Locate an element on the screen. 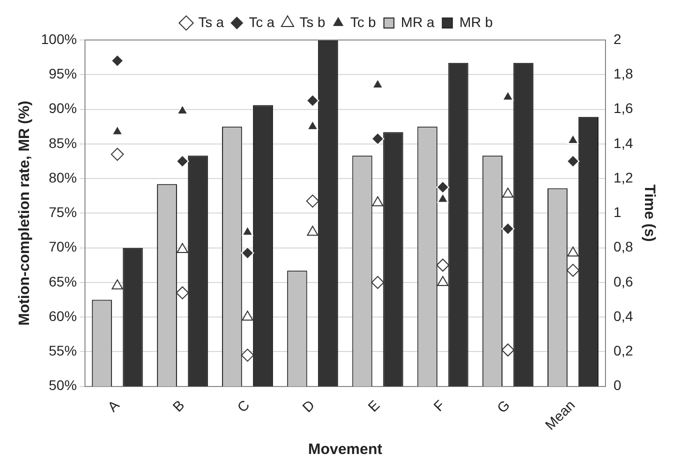 The width and height of the screenshot is (678, 475). y-axis-title: Motion-completion rate, MR (%) is located at coordinates (25, 213).